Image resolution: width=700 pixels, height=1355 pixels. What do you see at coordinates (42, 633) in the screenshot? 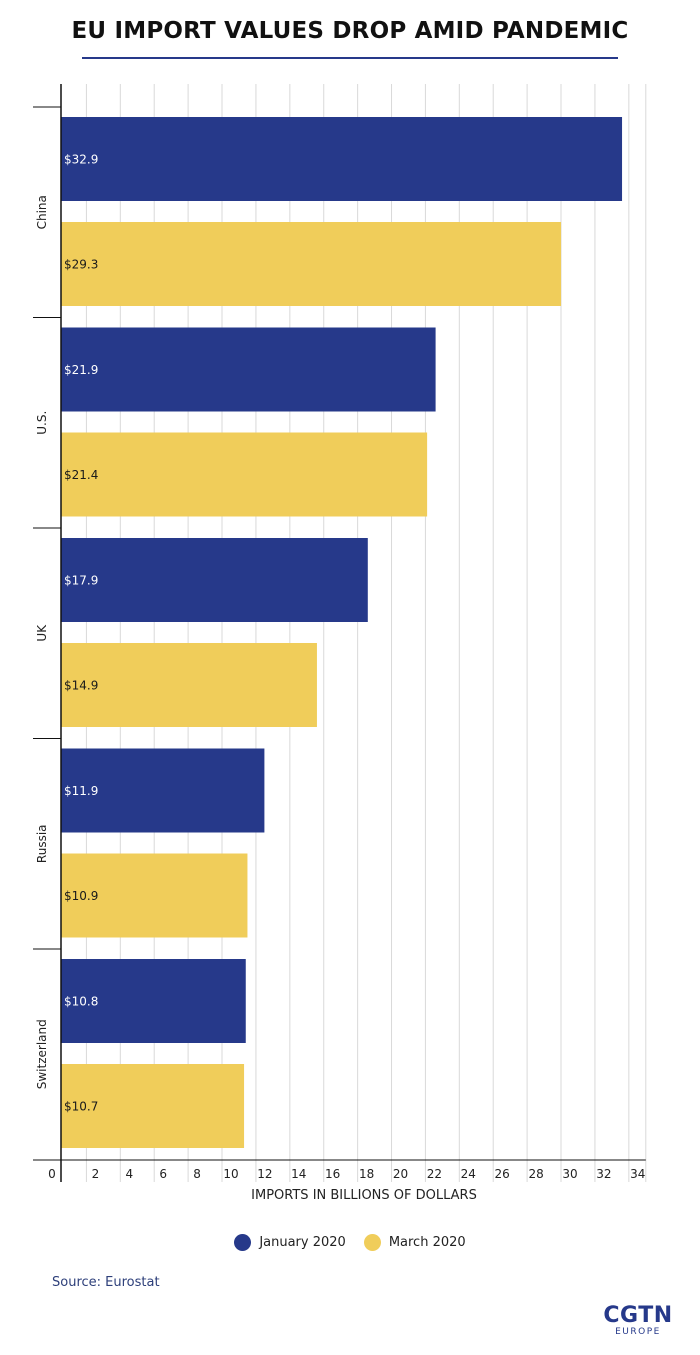
I see `category-label: UK` at bounding box center [42, 633].